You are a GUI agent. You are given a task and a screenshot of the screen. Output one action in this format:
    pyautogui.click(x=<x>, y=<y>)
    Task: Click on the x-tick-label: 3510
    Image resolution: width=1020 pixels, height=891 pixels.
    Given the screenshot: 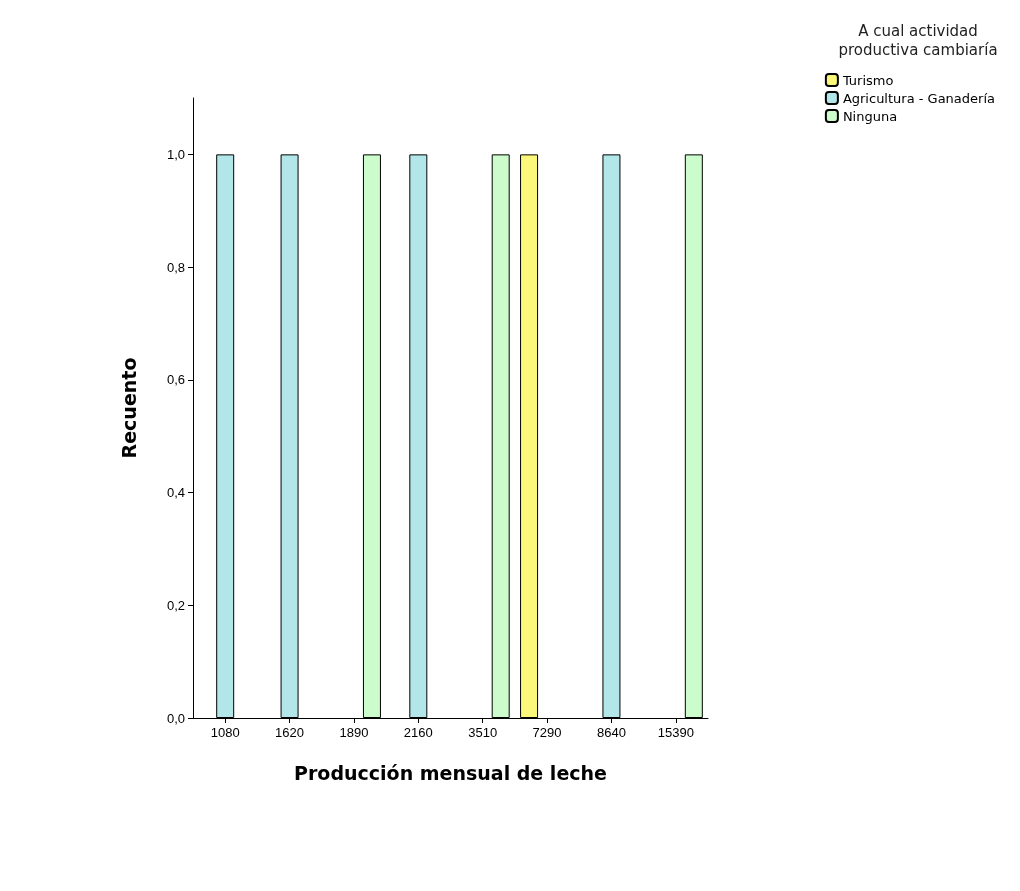 What is the action you would take?
    pyautogui.click(x=483, y=732)
    